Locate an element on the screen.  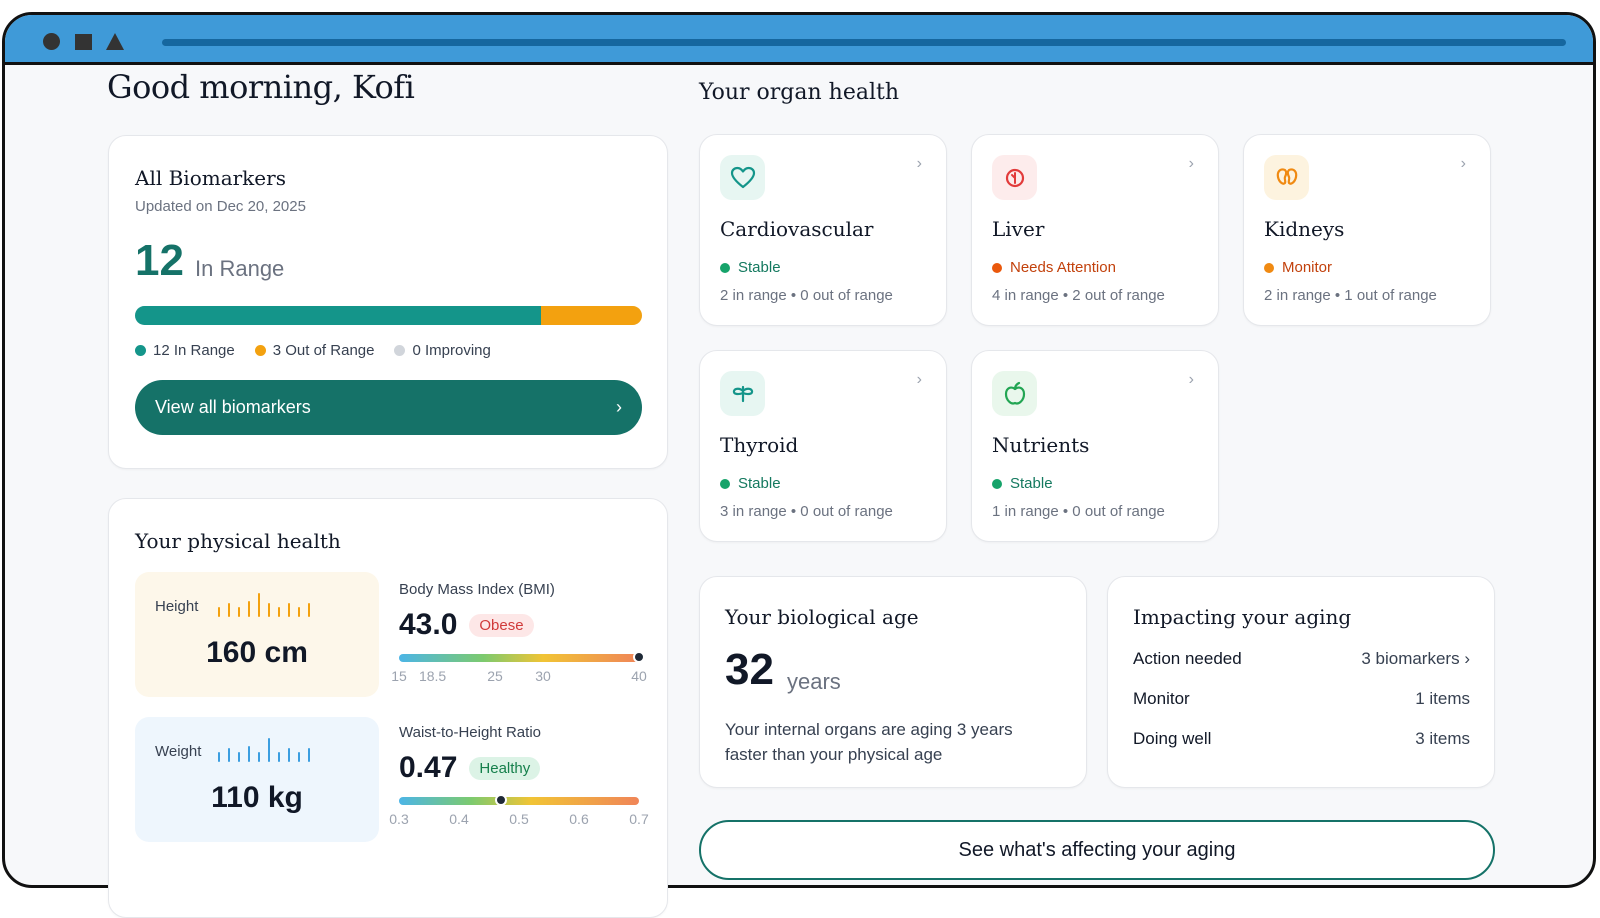
bmi-value: 43.0 is located at coordinates (428, 624).